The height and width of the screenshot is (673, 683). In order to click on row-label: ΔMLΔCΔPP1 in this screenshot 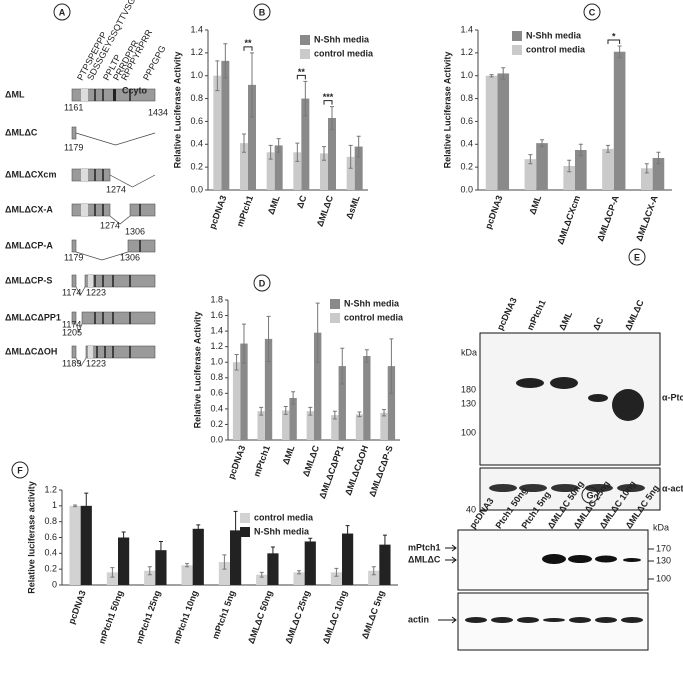, I will do `click(33, 317)`.